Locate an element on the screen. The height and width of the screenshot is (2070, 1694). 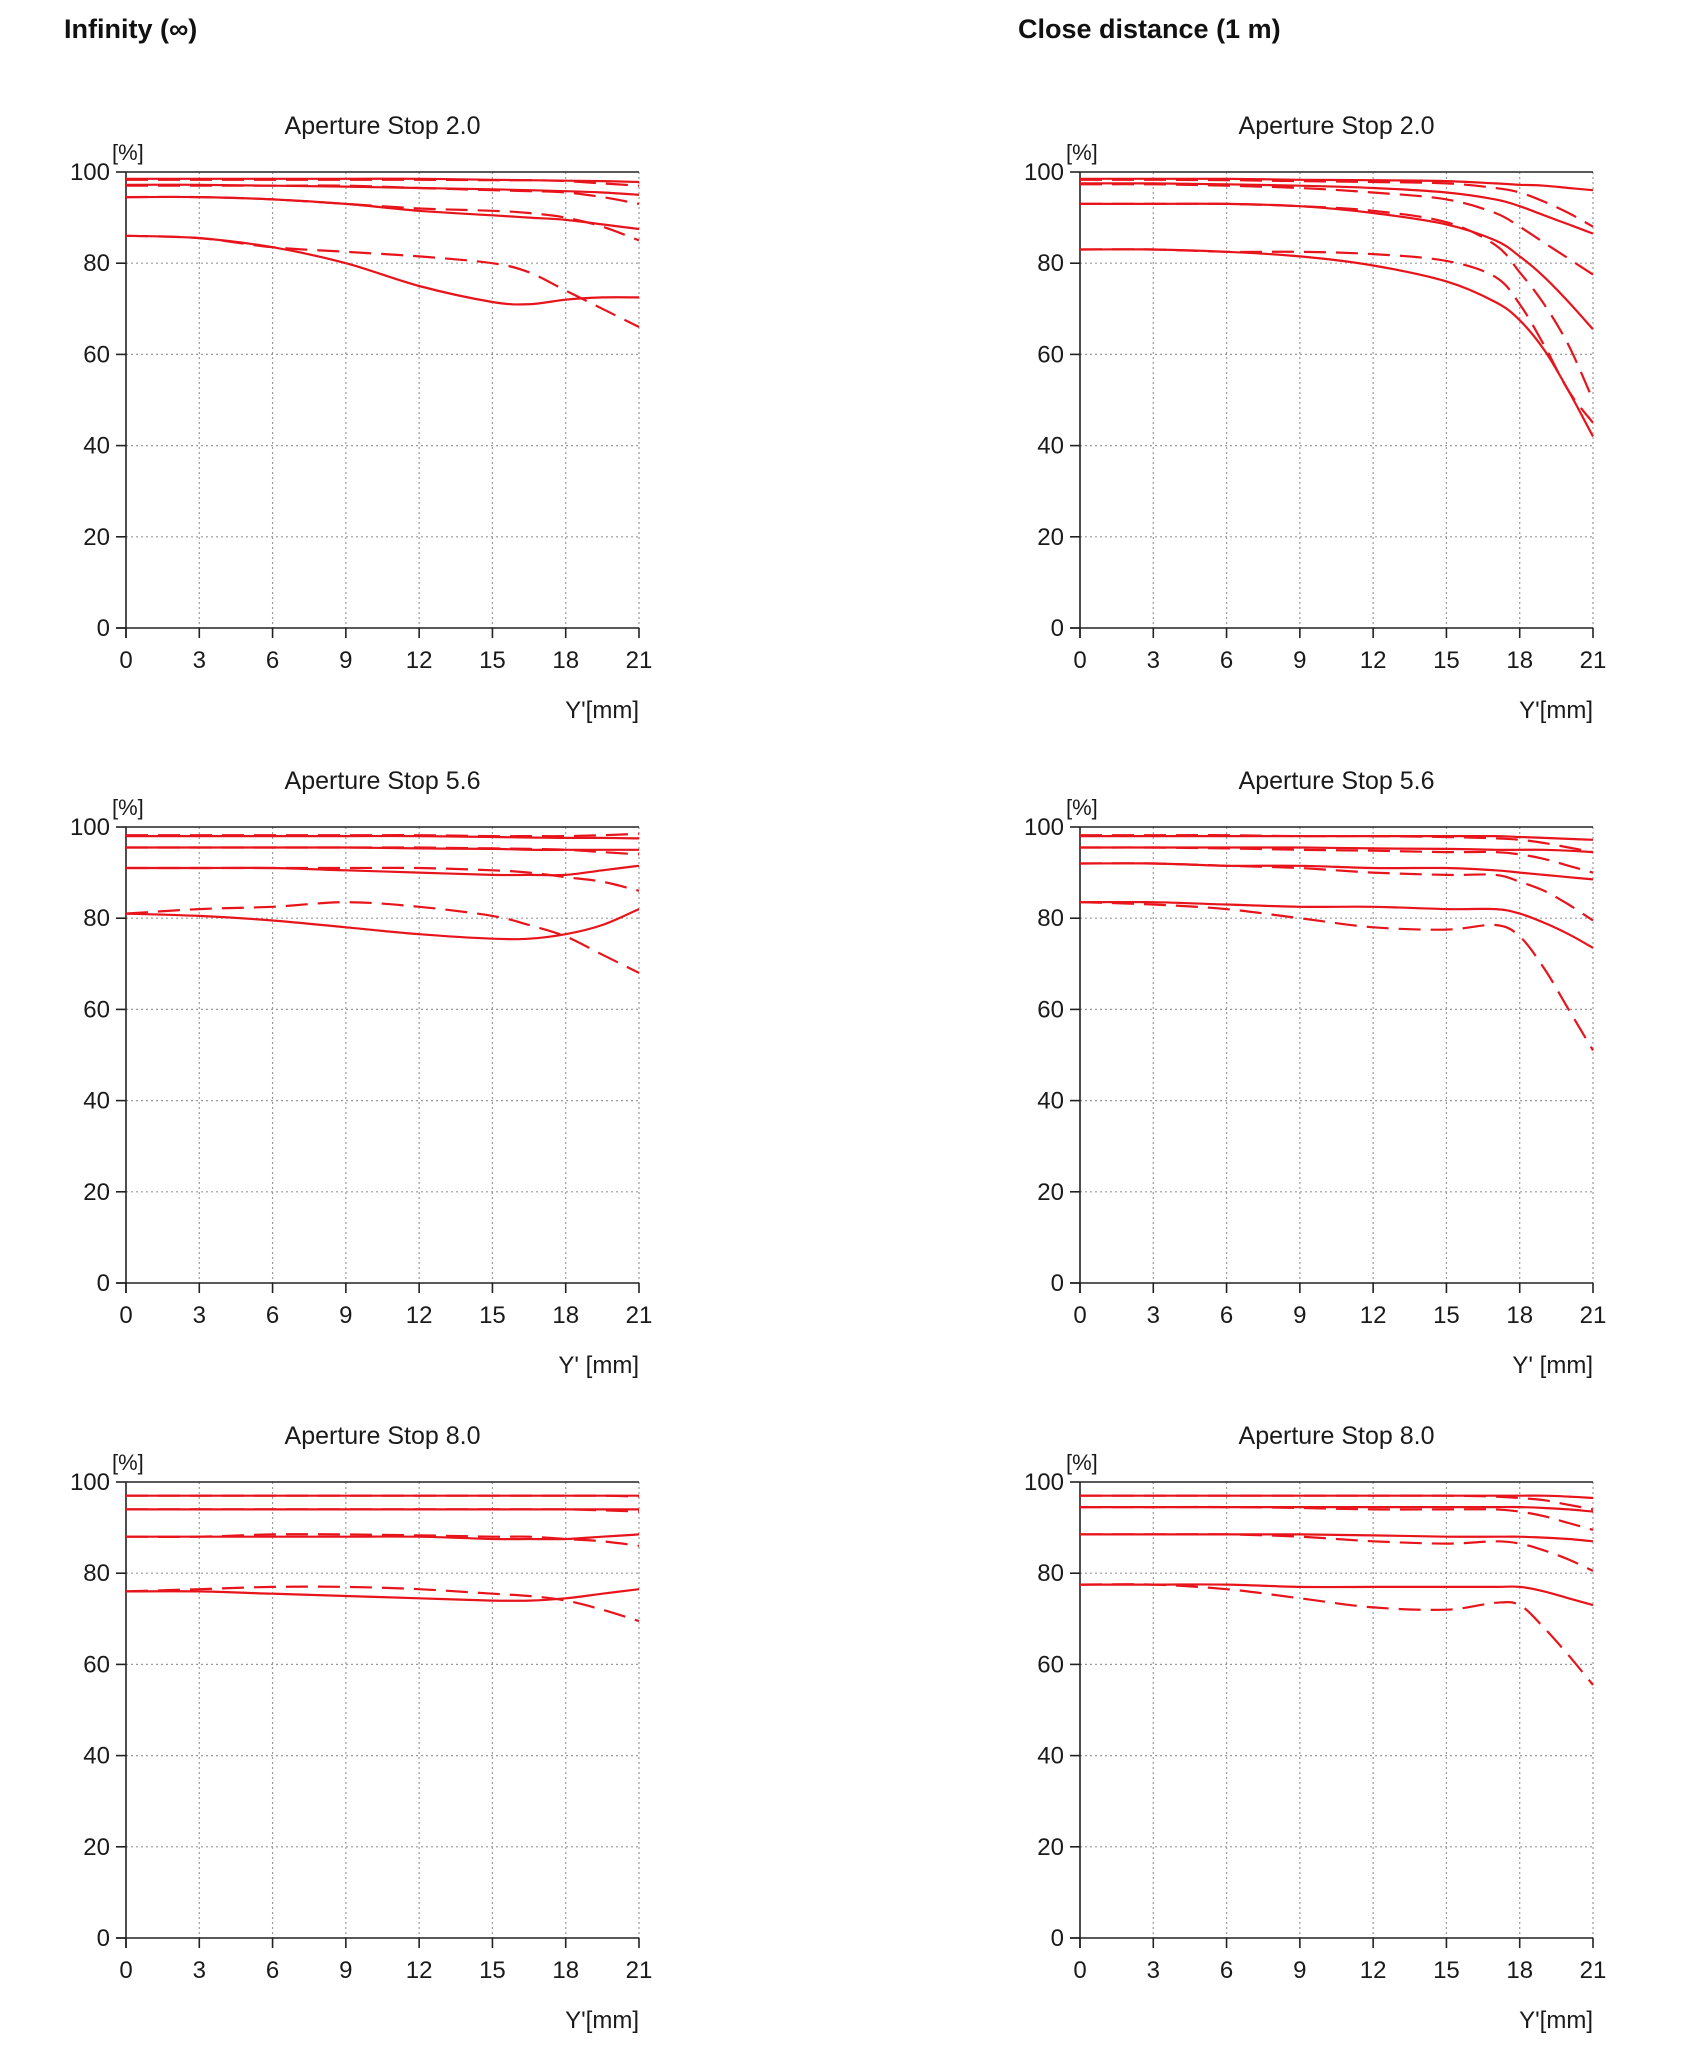
chart-title: Aperture Stop 5.6 is located at coordinates (1337, 781).